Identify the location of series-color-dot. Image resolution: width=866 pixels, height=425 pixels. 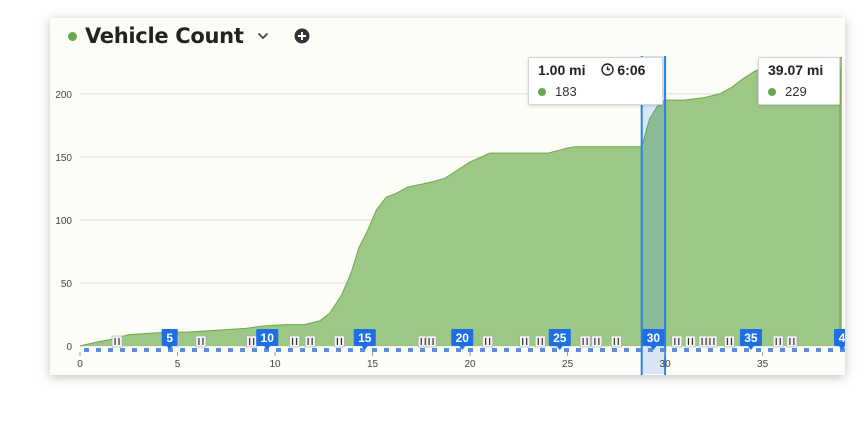
(72, 36).